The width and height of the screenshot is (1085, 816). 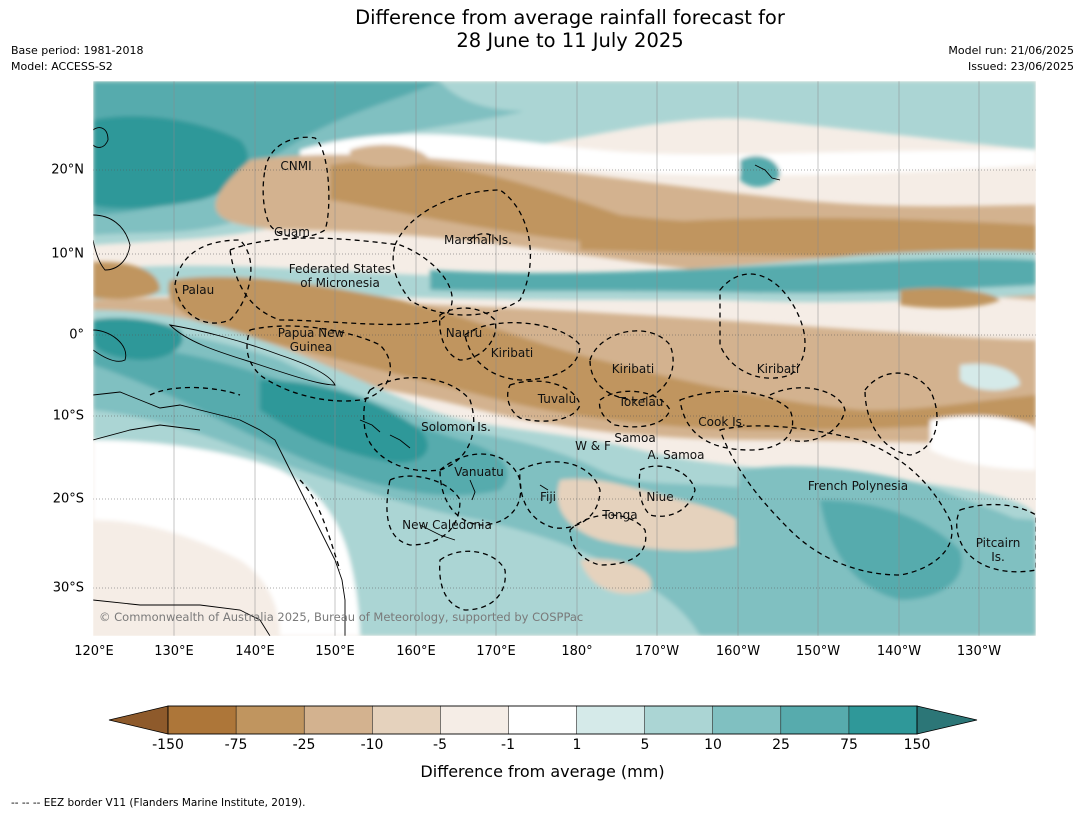 I want to click on lat-label: 0°, so click(x=76, y=335).